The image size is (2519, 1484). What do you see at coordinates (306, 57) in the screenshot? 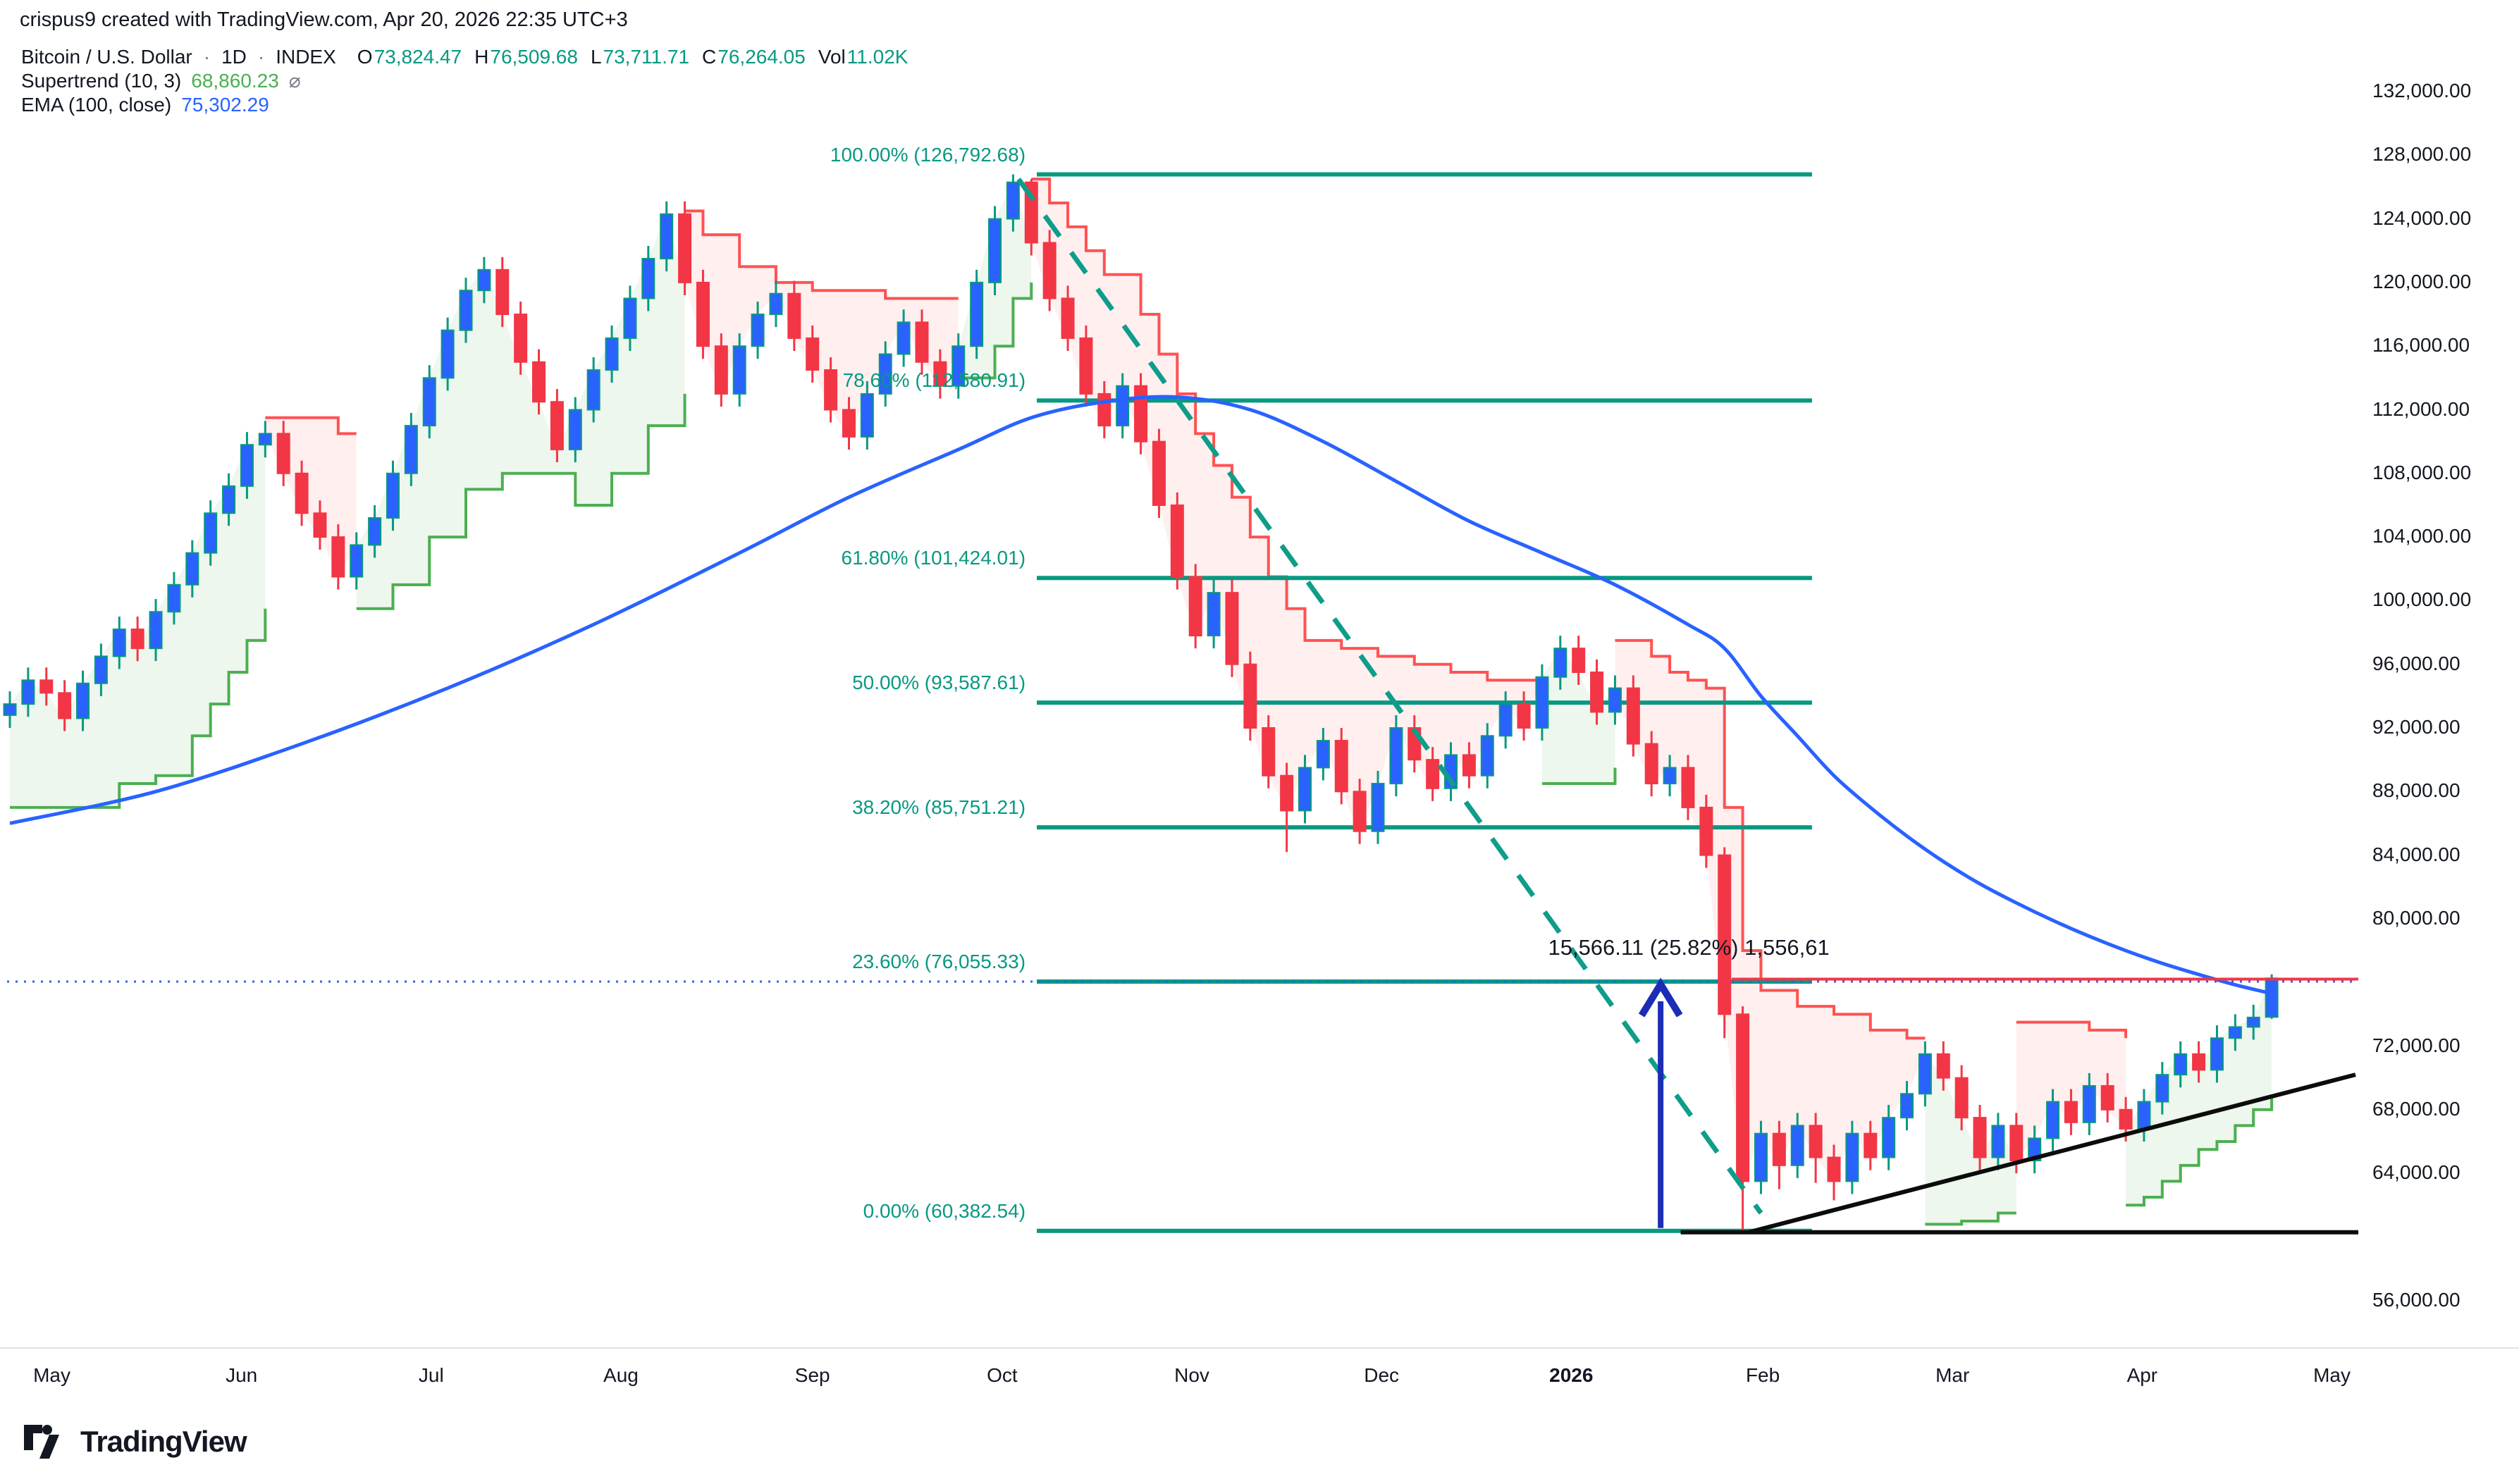
I see `exchange-label: INDEX` at bounding box center [306, 57].